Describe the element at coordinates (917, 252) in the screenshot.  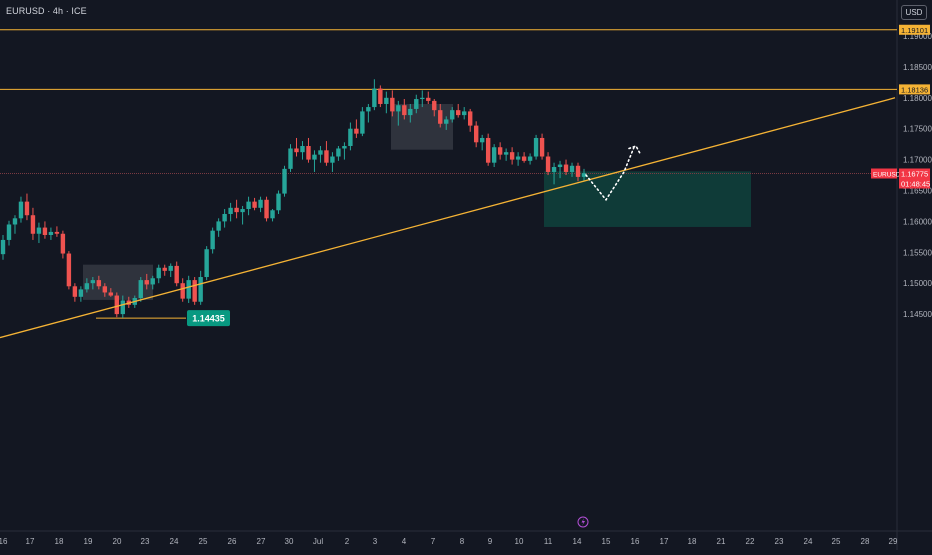
I see `y-tick-label: 1.15500` at that location.